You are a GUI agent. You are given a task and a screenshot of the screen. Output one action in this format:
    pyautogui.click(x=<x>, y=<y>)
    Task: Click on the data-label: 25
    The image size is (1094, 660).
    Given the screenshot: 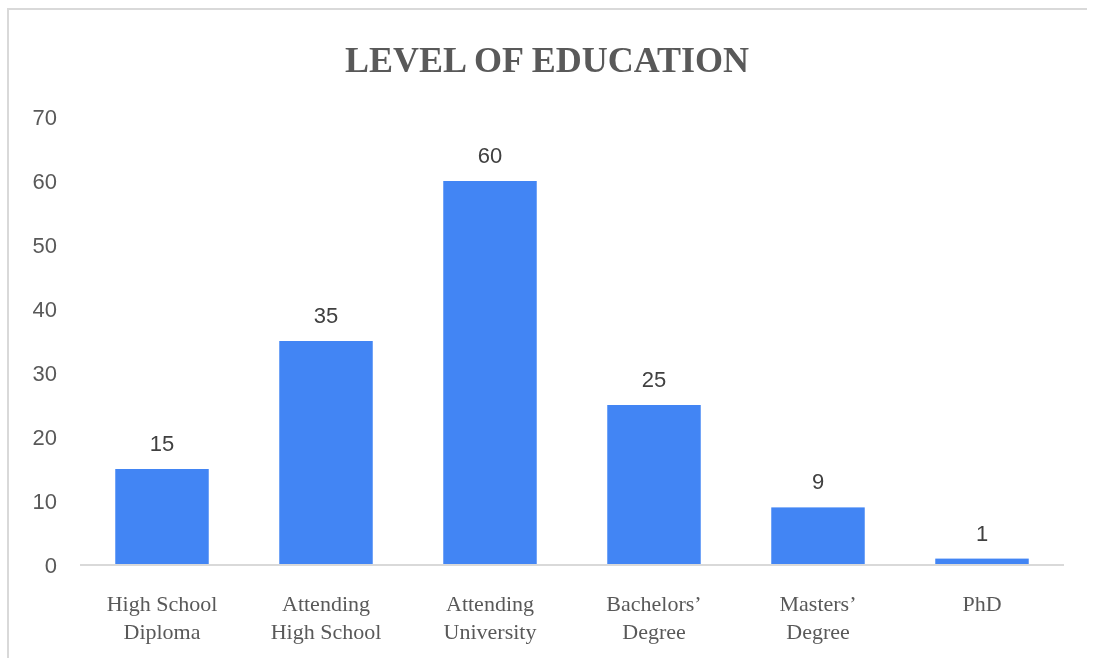 What is the action you would take?
    pyautogui.click(x=654, y=379)
    